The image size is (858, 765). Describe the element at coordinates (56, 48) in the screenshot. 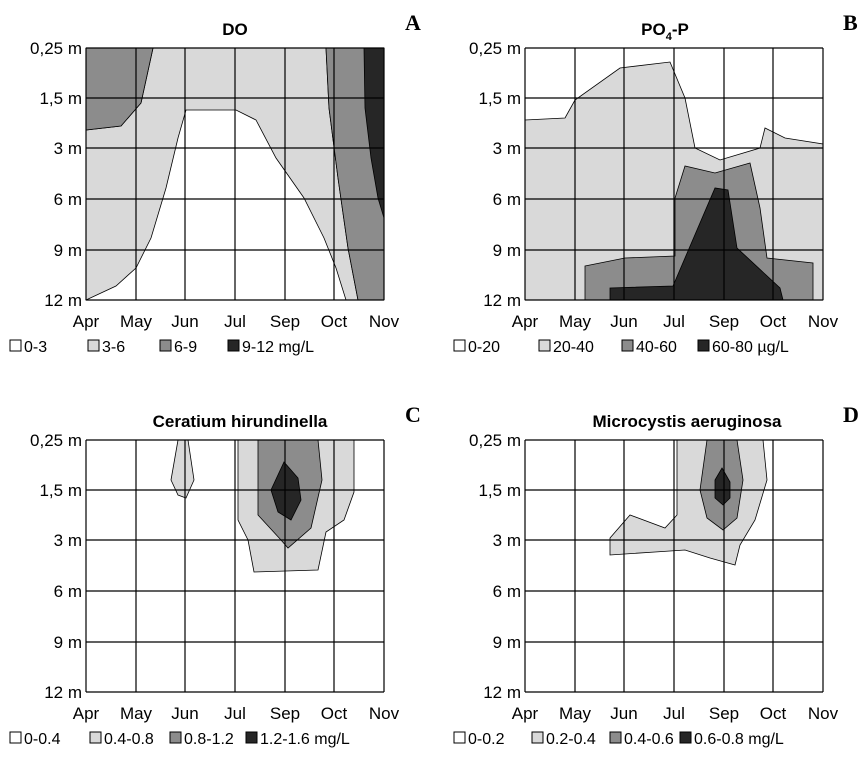

I see `panel-a-y-tick-0: 0,25 m` at that location.